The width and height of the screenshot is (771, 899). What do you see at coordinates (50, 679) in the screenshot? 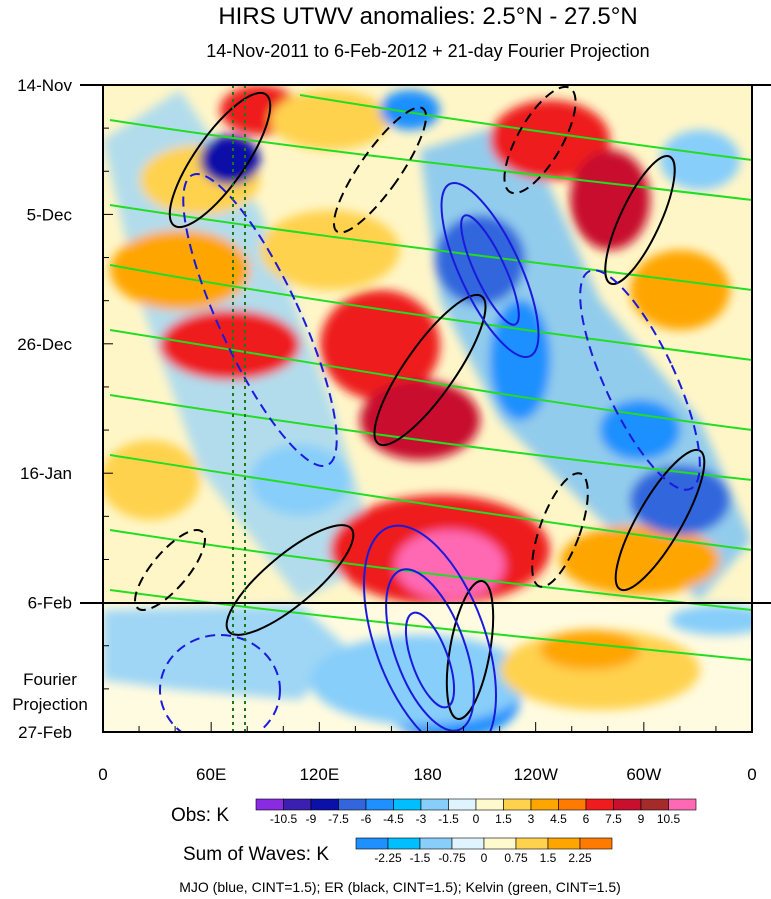
I see `projection-label-1: Fourier` at bounding box center [50, 679].